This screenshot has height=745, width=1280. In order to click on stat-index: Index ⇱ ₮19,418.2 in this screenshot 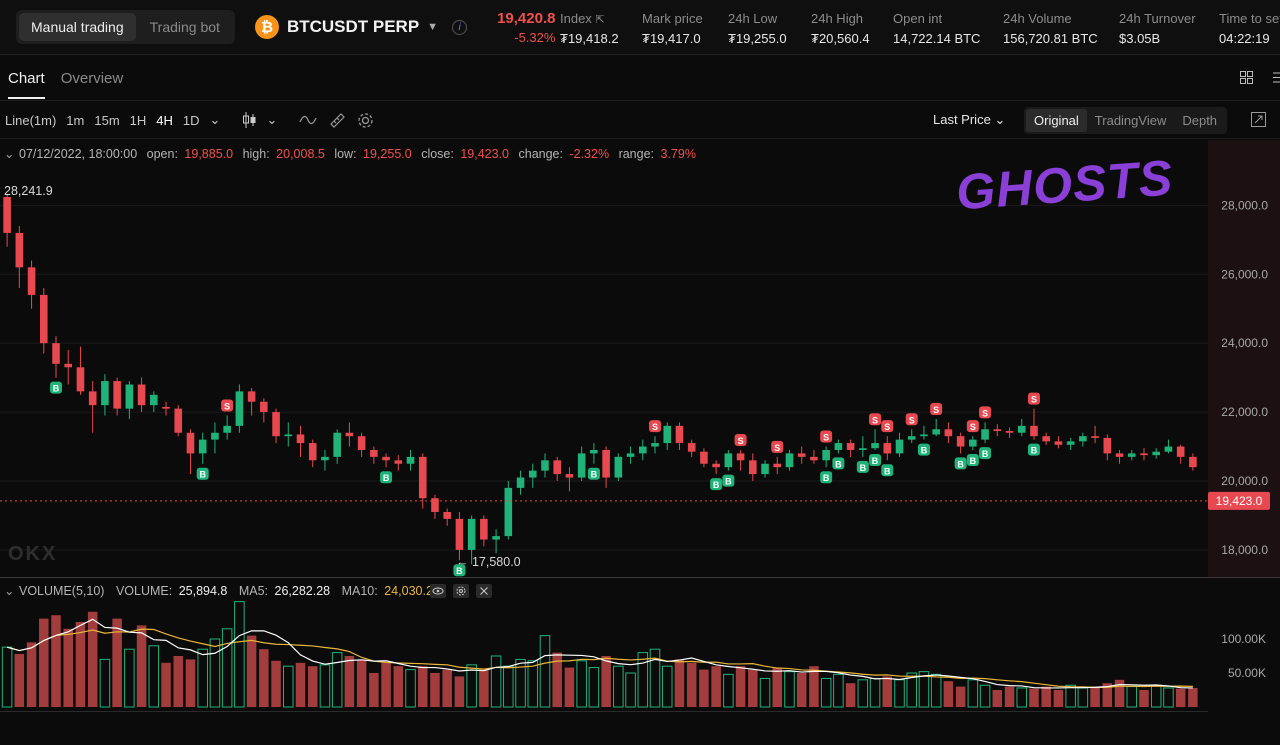, I will do `click(589, 28)`.